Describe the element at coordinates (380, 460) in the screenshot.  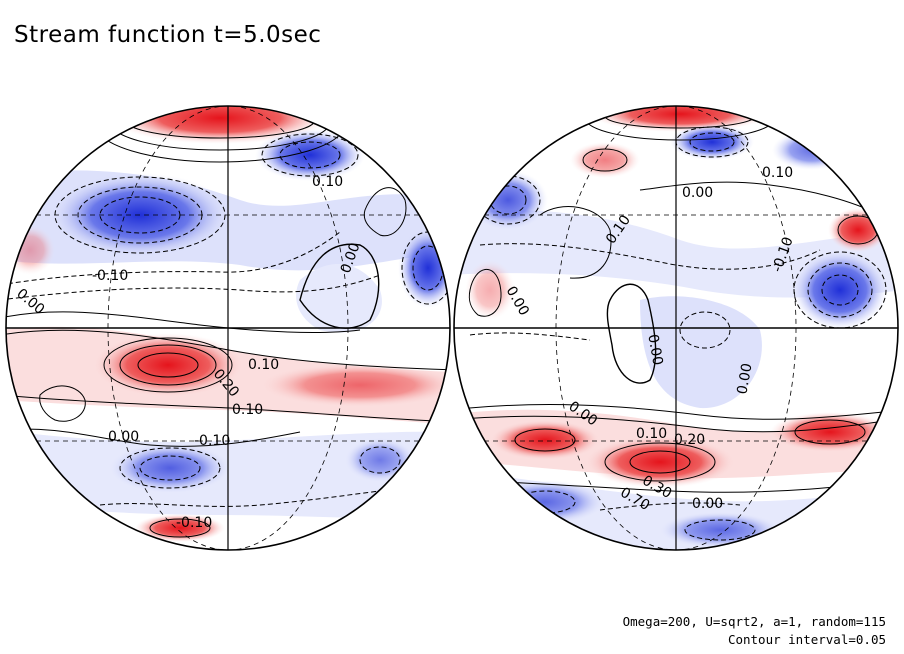
I see `left-blue-southeast-vortex` at that location.